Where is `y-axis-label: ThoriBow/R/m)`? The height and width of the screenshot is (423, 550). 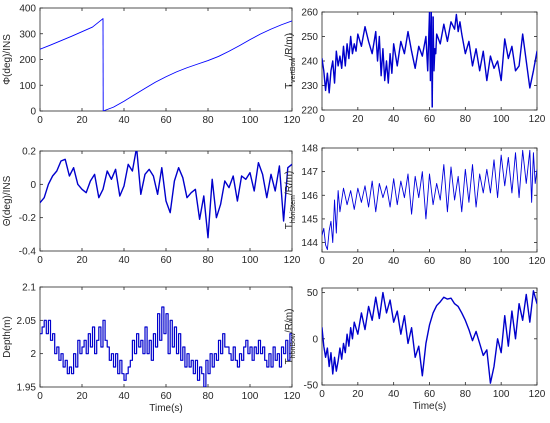
y-axis-label: ThoriBow/R/m) is located at coordinates (290, 337).